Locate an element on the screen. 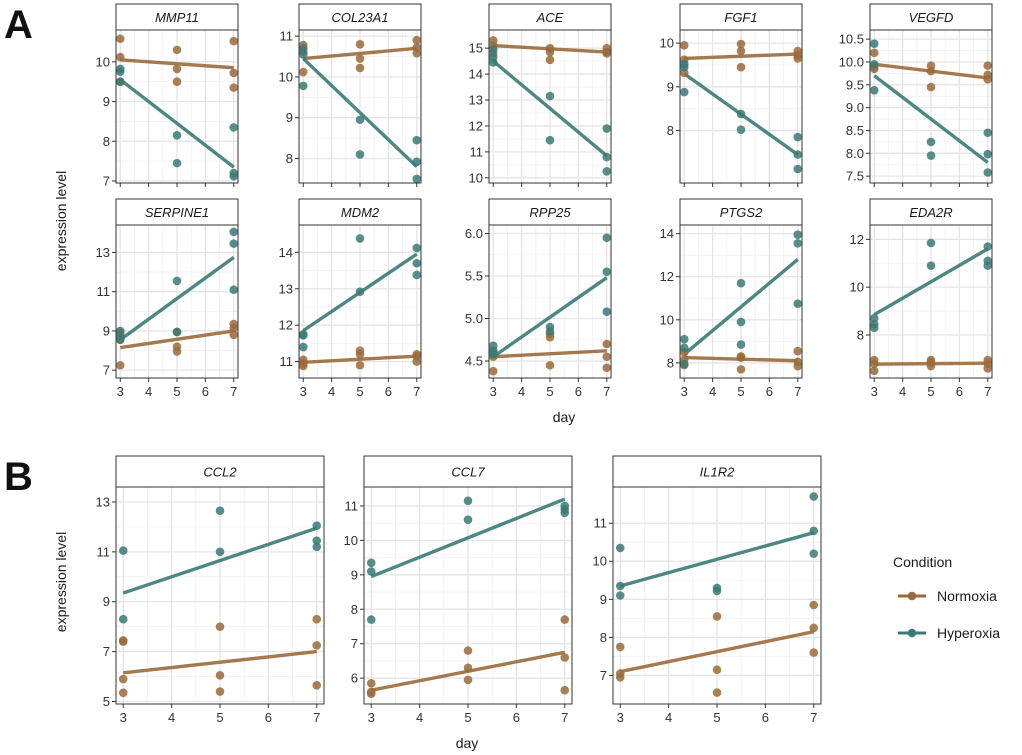 The width and height of the screenshot is (1022, 755). series-hyperoxia is located at coordinates (741, 307).